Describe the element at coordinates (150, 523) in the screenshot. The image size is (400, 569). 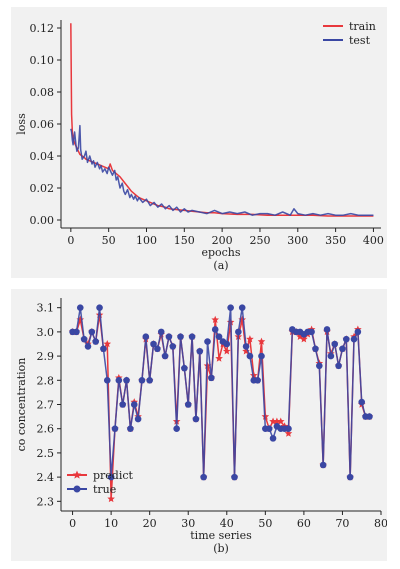
I see `x-tick-label-b: 20` at that location.